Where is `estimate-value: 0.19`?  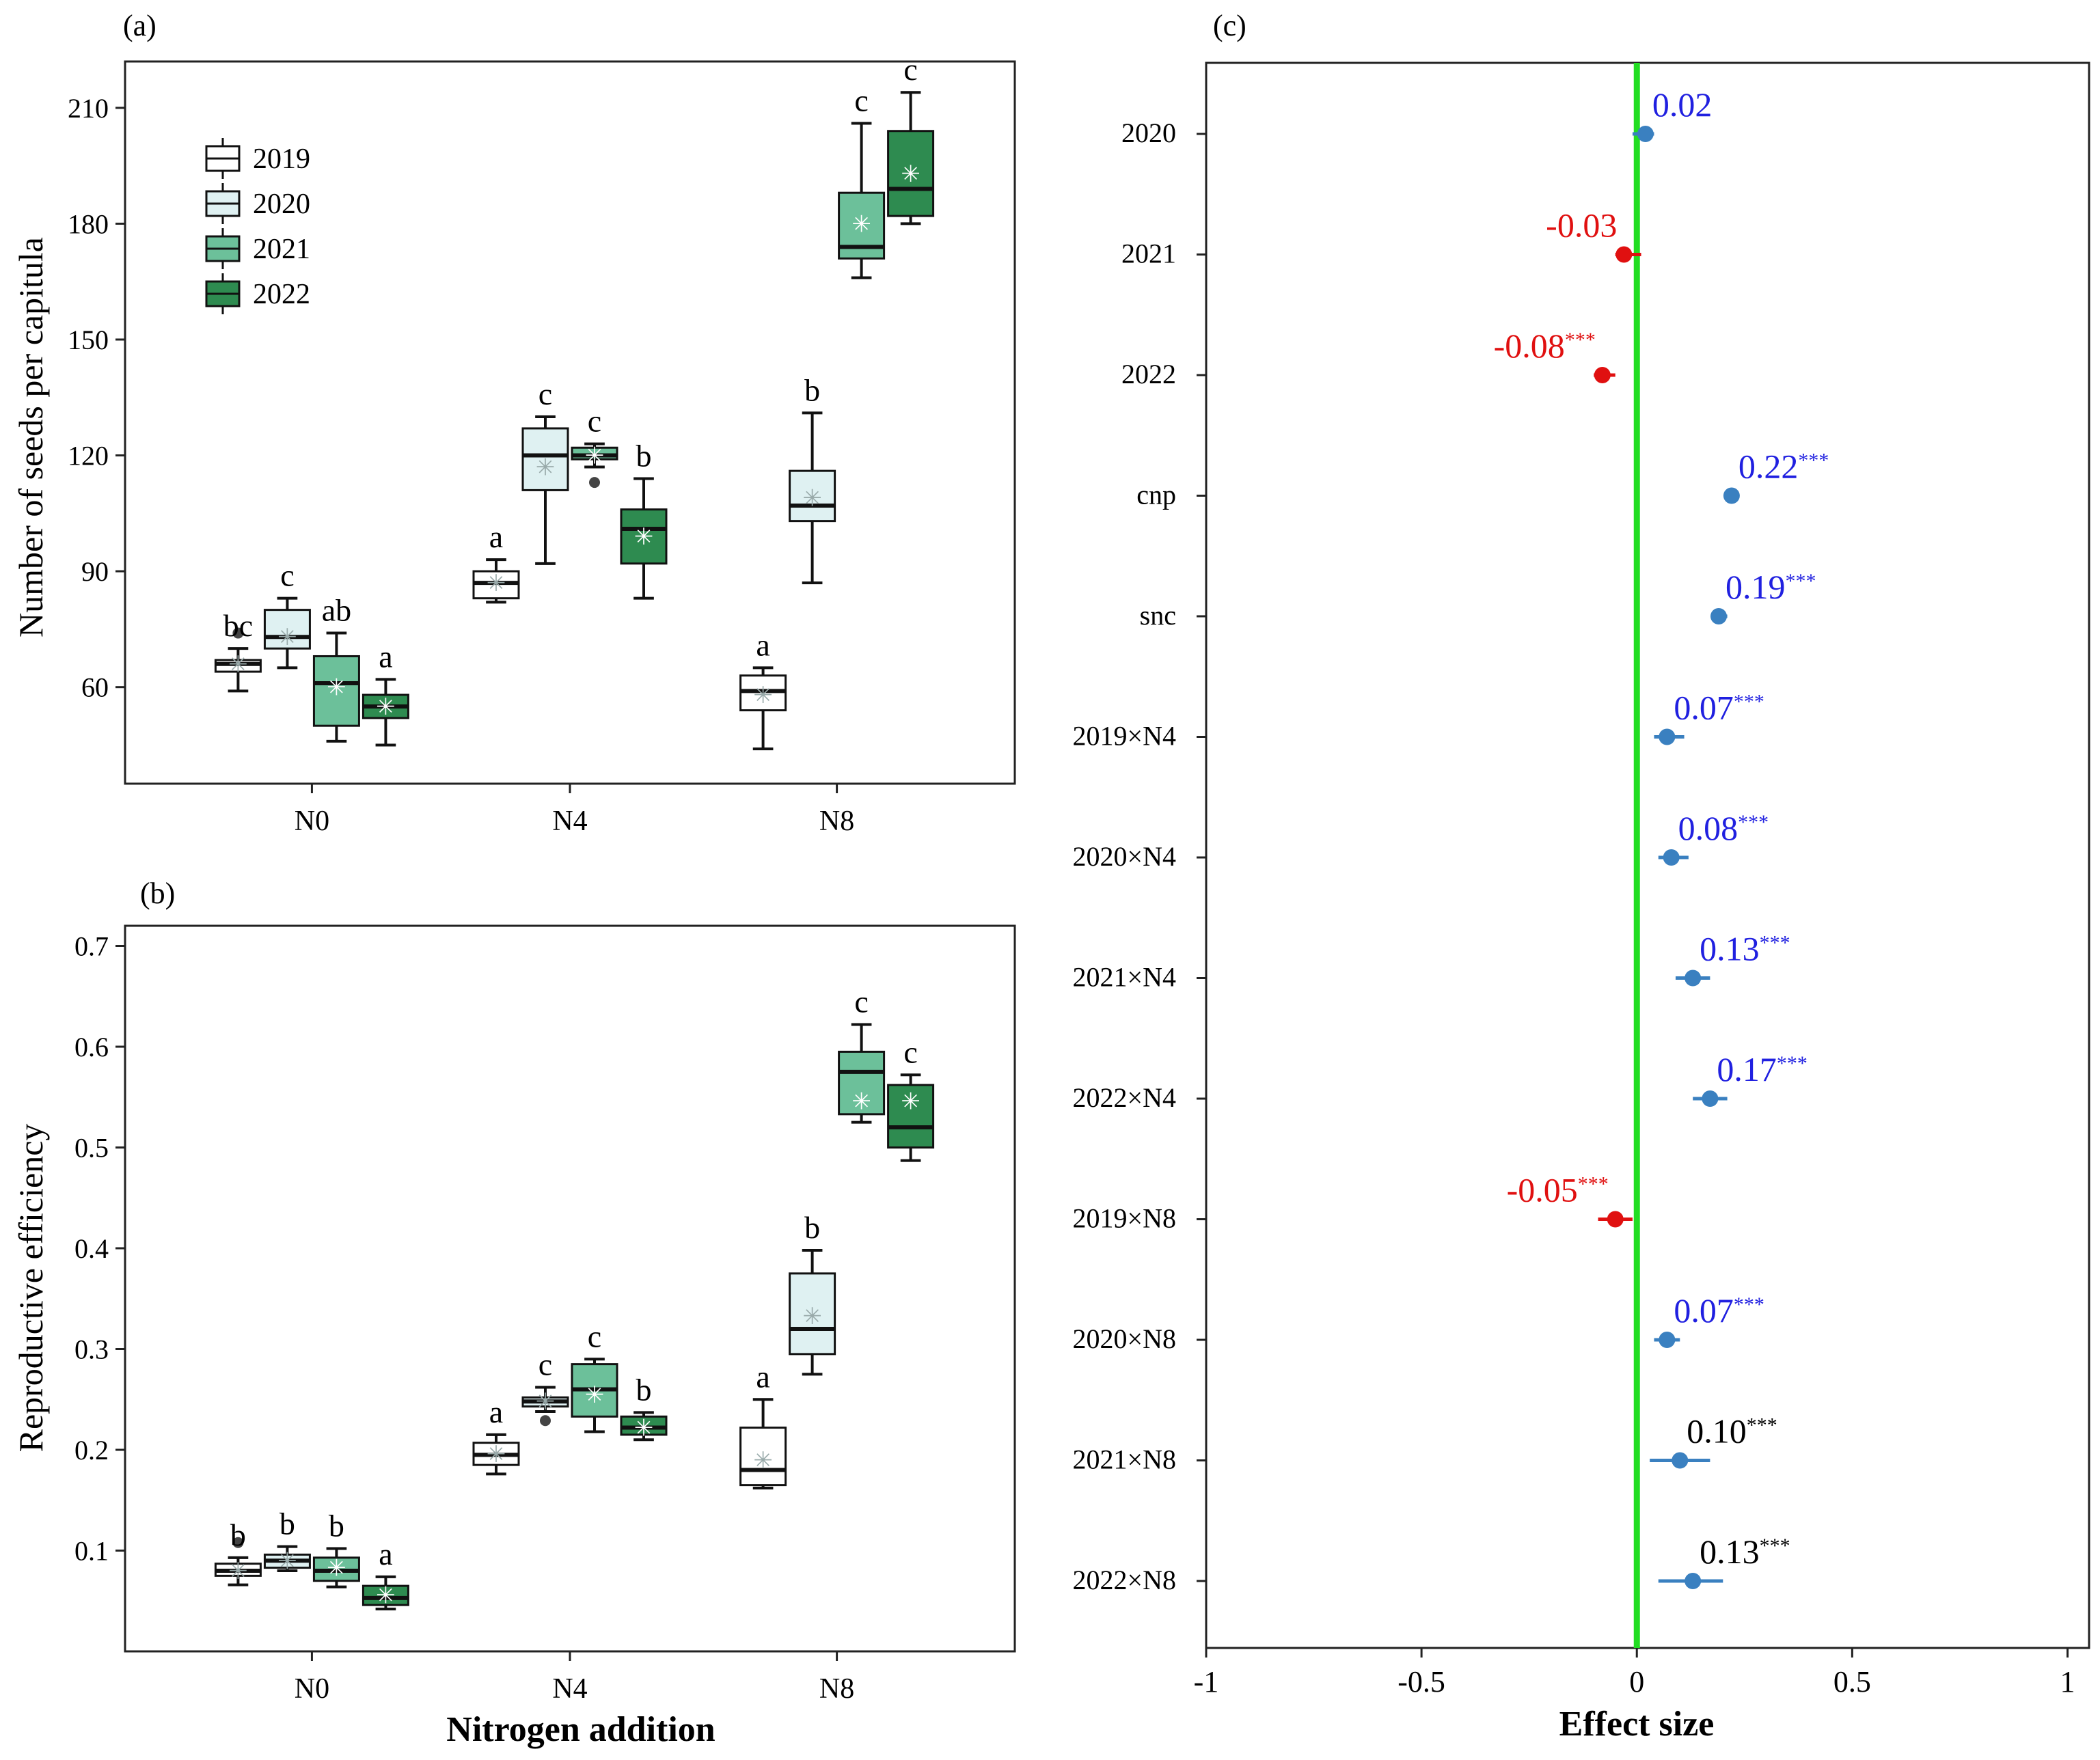
estimate-value: 0.19 is located at coordinates (1756, 587).